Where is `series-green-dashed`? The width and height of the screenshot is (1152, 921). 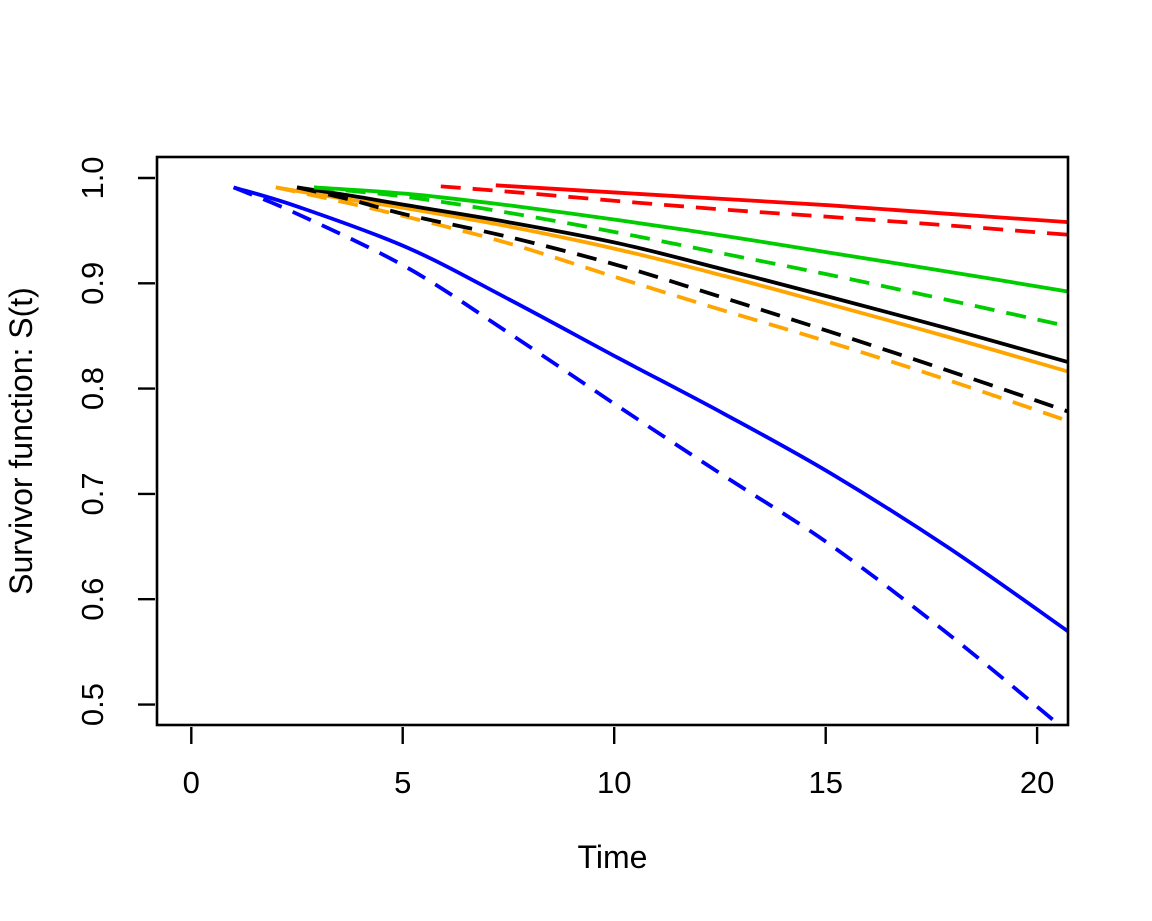
series-green-dashed is located at coordinates (690, 257).